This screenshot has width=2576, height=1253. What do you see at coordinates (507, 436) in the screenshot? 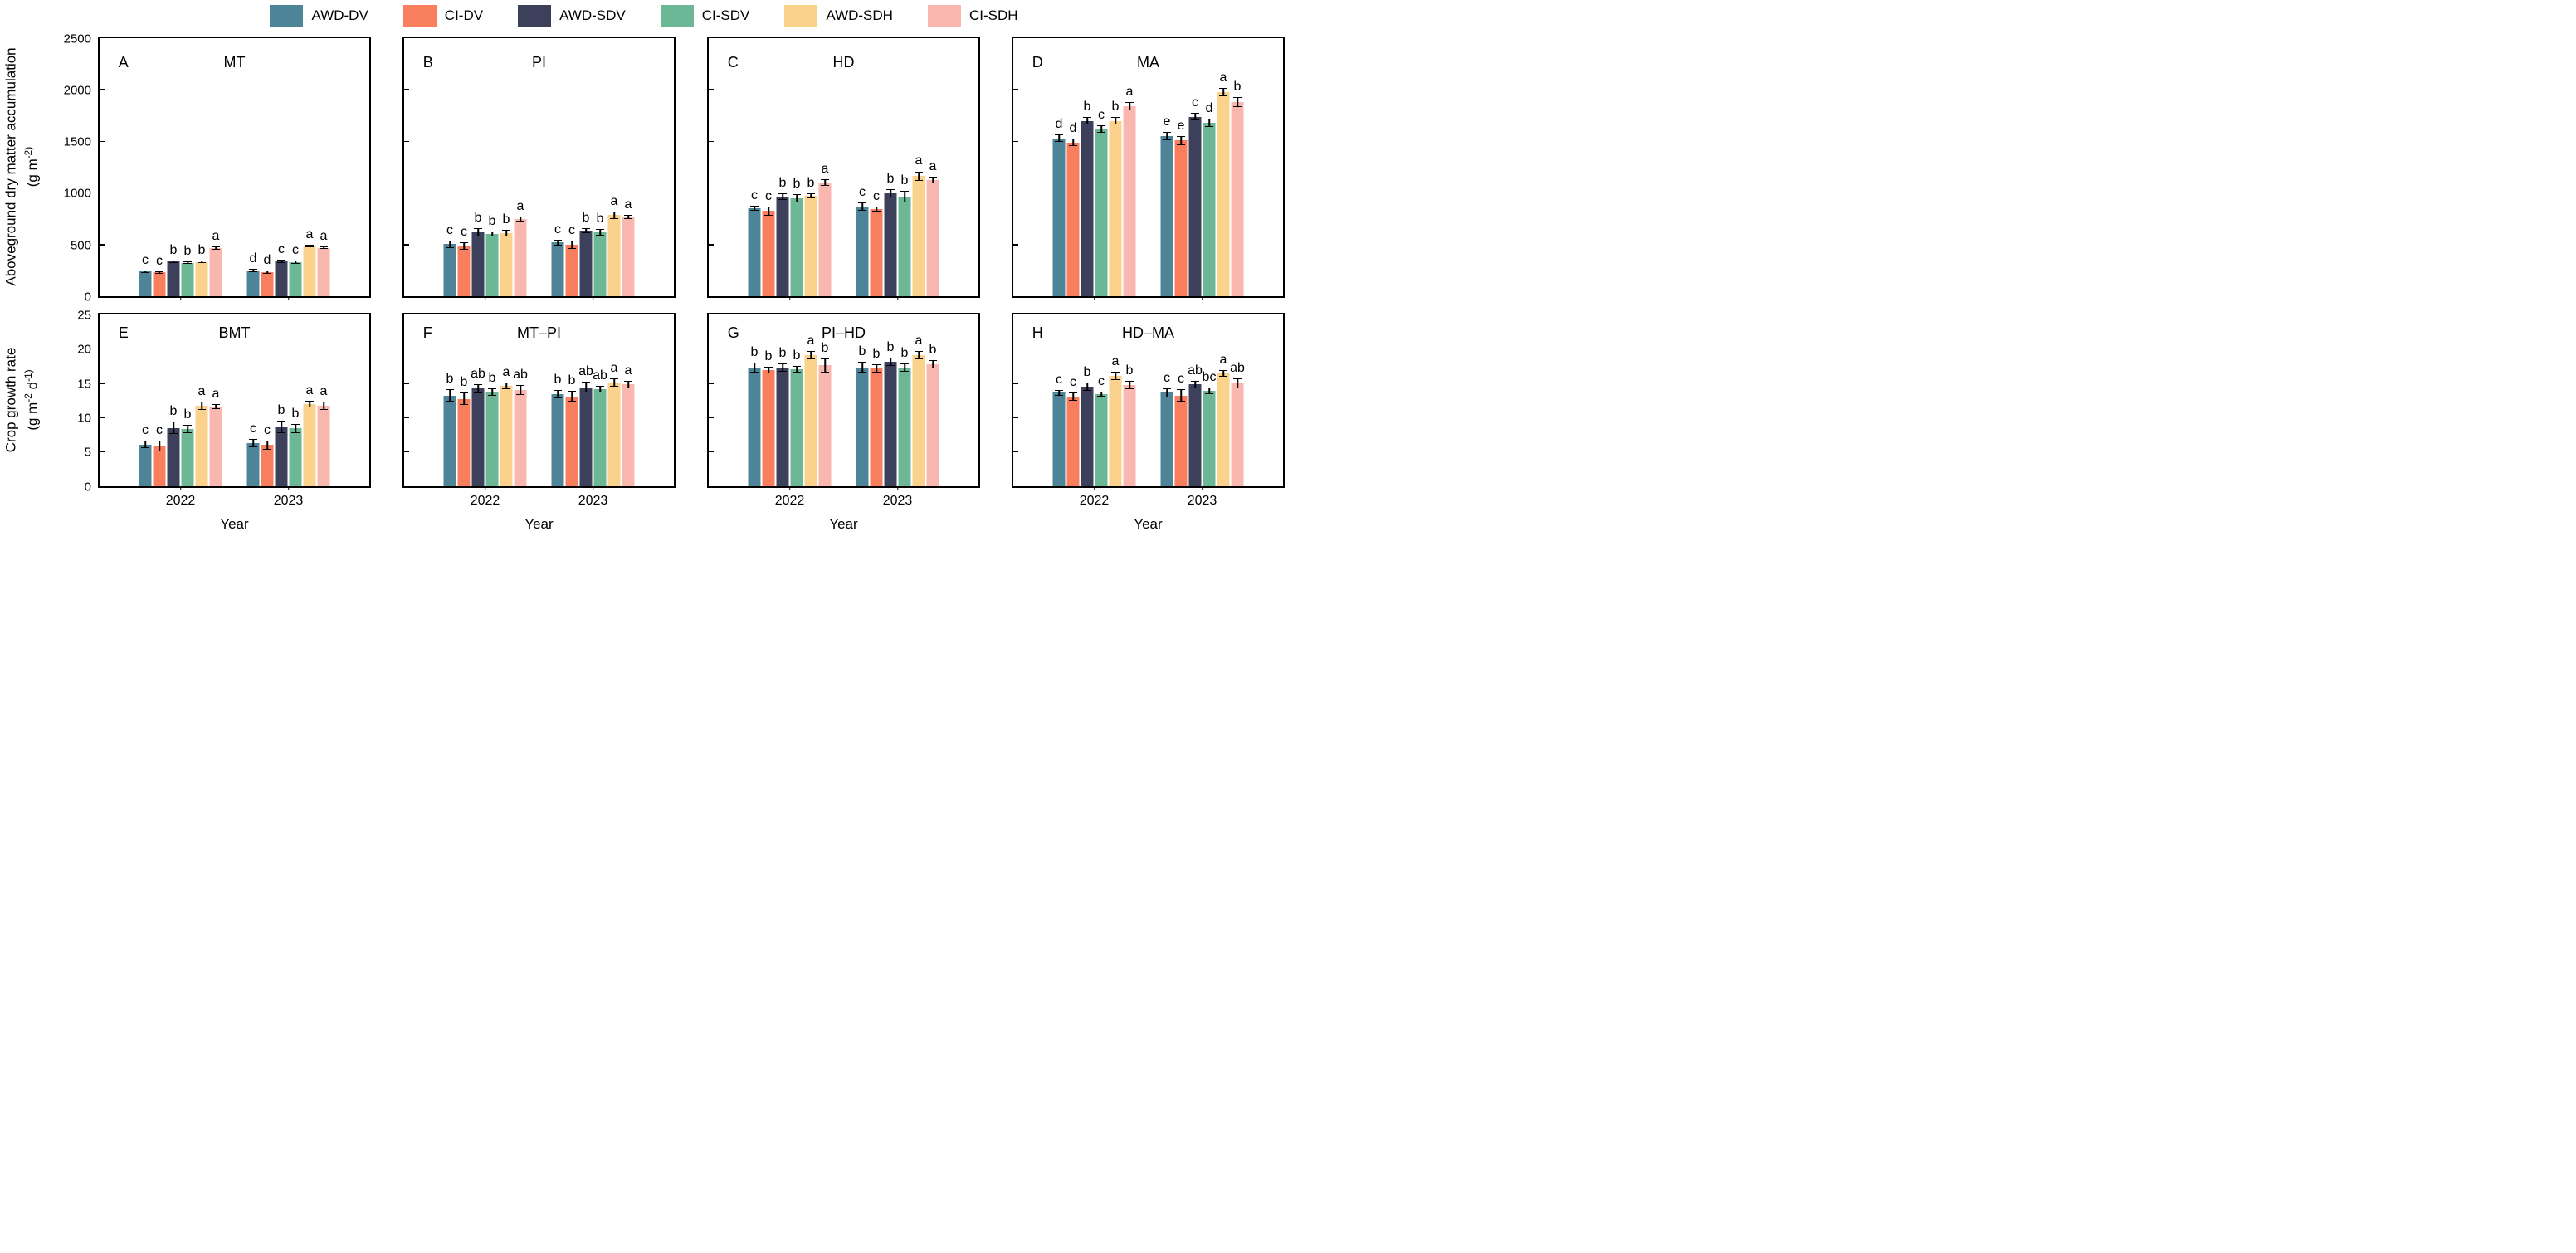
I see `bar-F-2022-awd-sdh` at bounding box center [507, 436].